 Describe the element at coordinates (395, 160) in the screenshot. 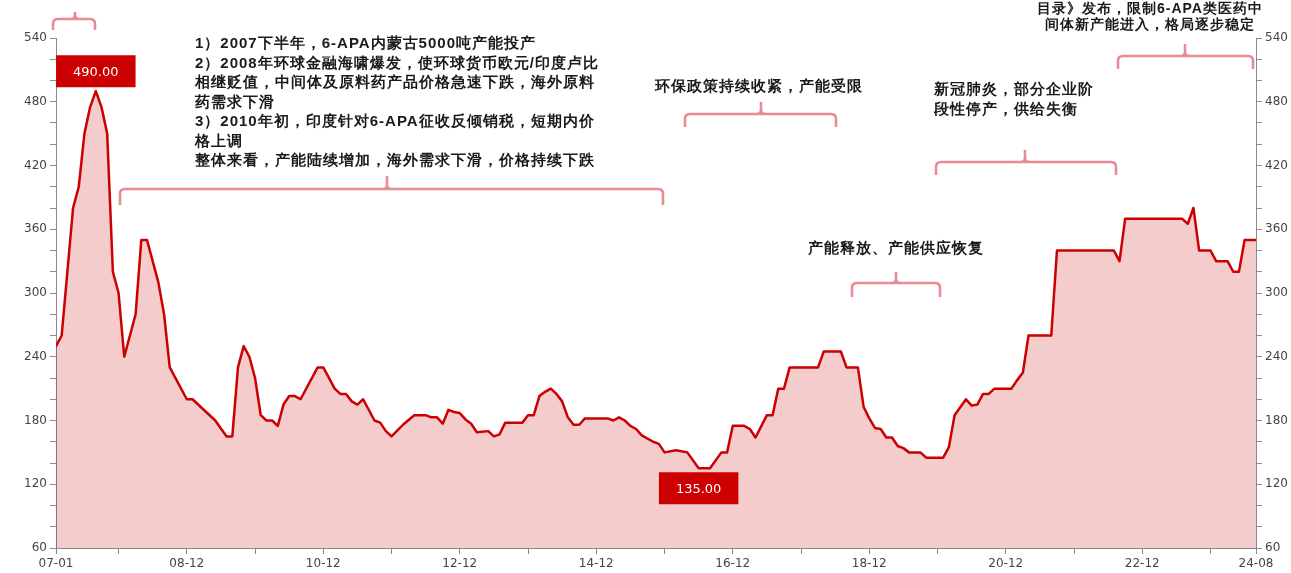

I see `annotation: 整体来看，产能陆续增加，海外需求下滑，价格持续下跌` at that location.